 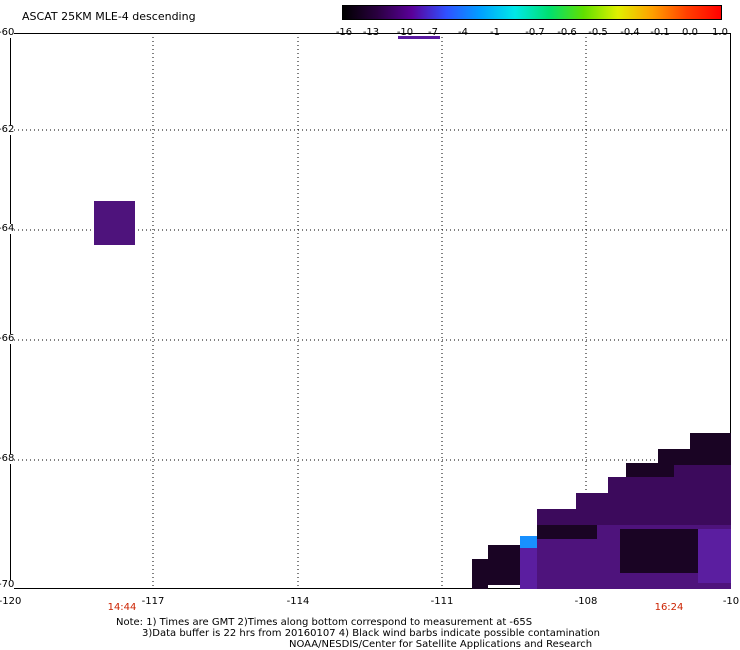 What do you see at coordinates (690, 32) in the screenshot?
I see `colorbar-label: 0.0` at bounding box center [690, 32].